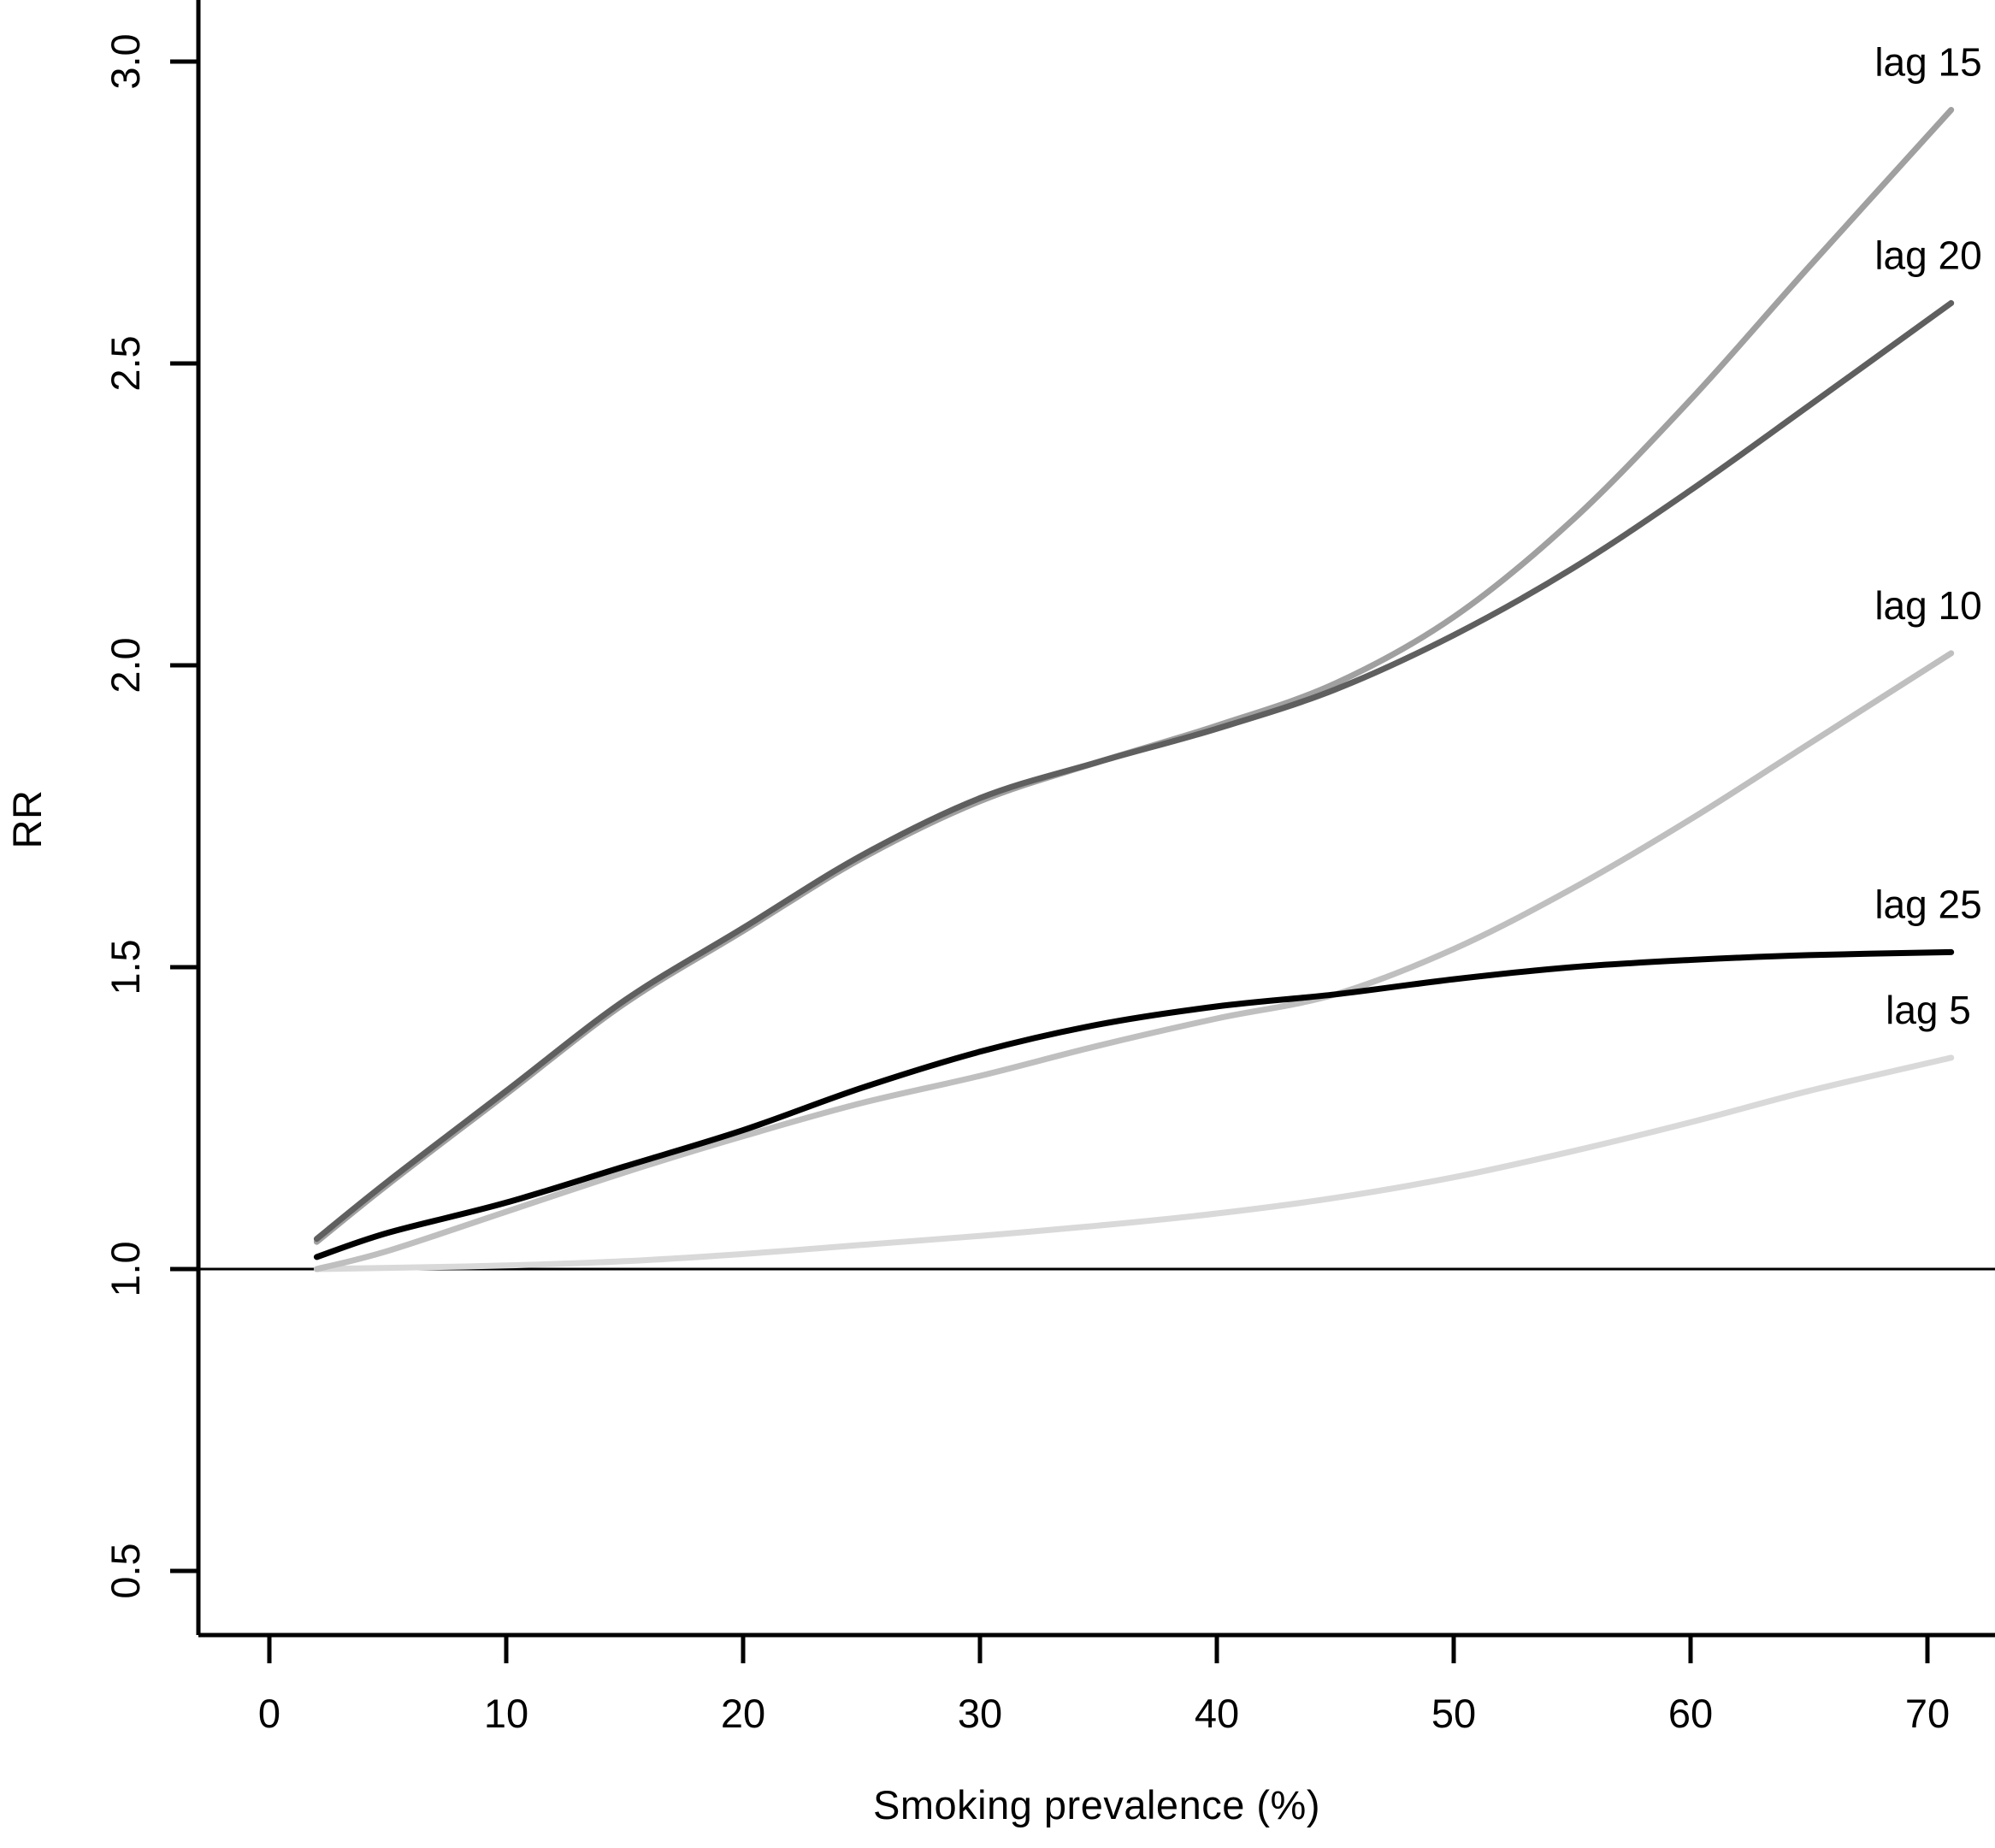 This screenshot has width=1995, height=1848. Describe the element at coordinates (1217, 1713) in the screenshot. I see `x-tick-label: 40` at that location.